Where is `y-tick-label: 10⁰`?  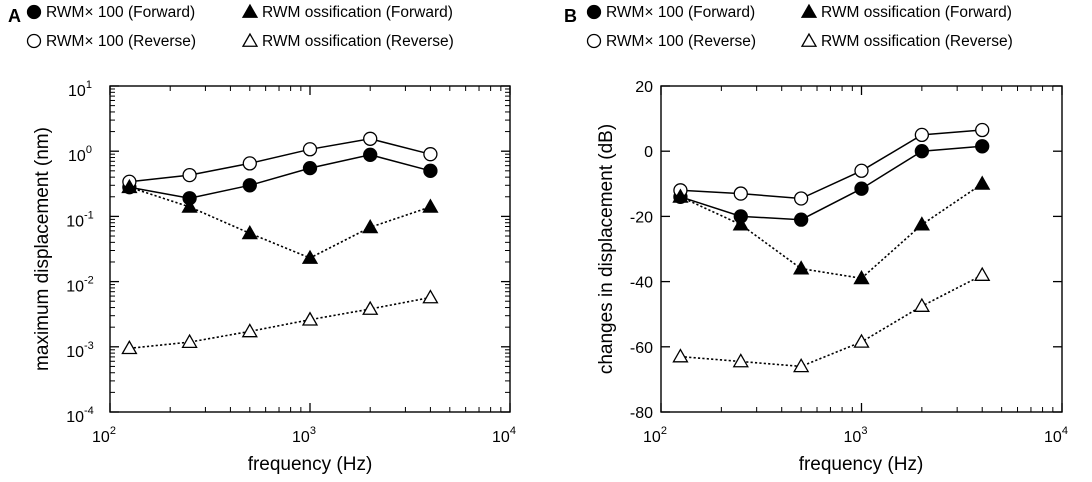
y-tick-label: 10⁰ is located at coordinates (80, 154).